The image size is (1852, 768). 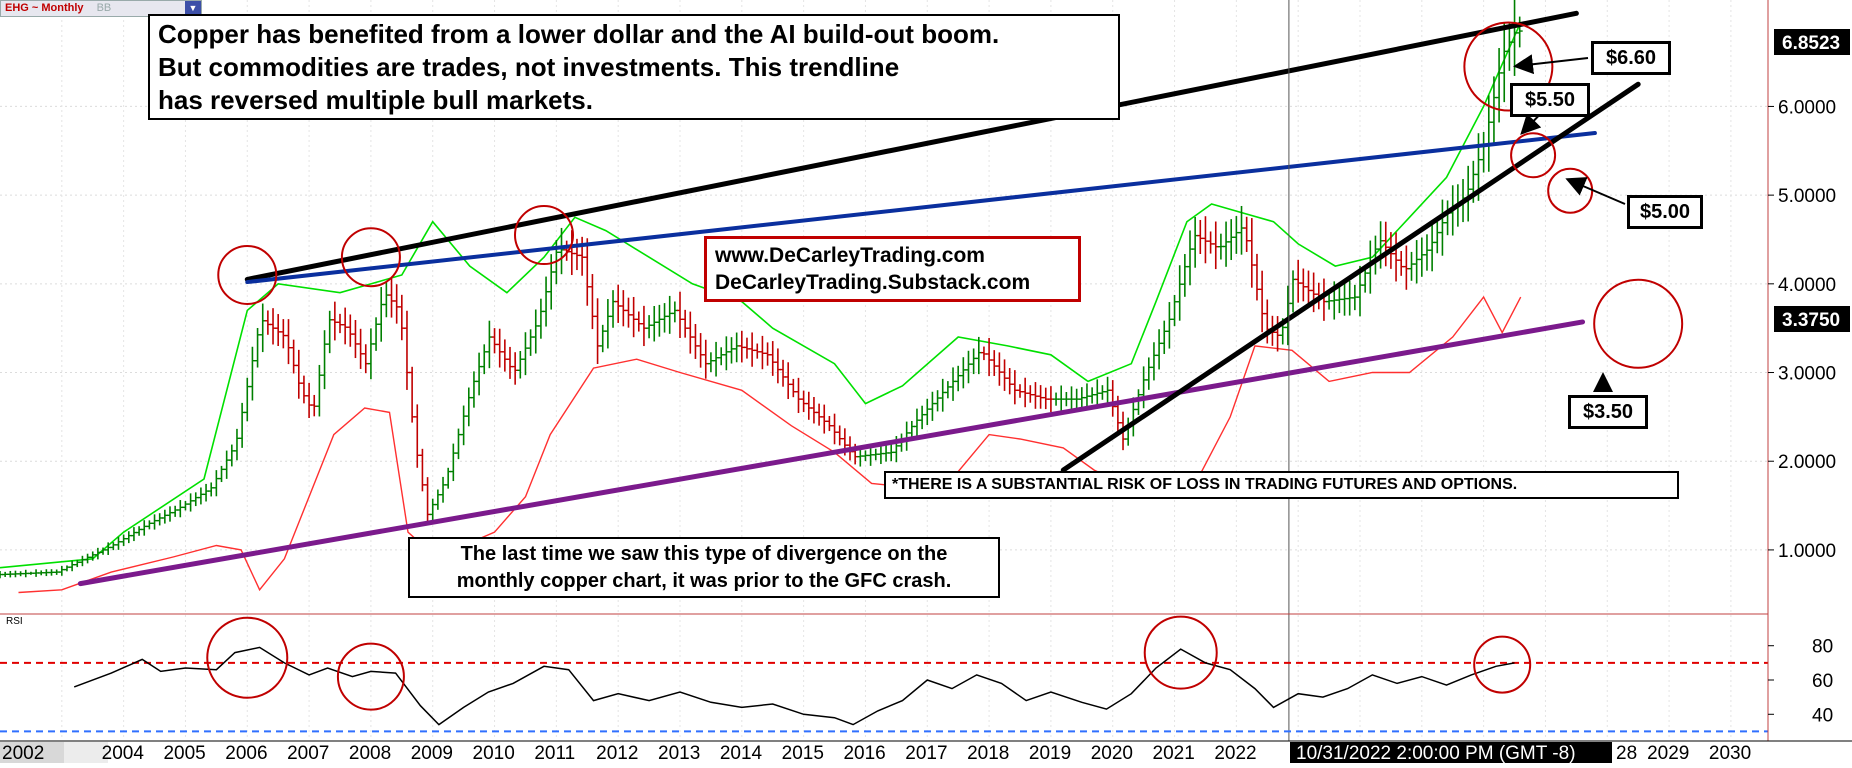 What do you see at coordinates (1550, 100) in the screenshot?
I see `price-label-5-50: $5.50` at bounding box center [1550, 100].